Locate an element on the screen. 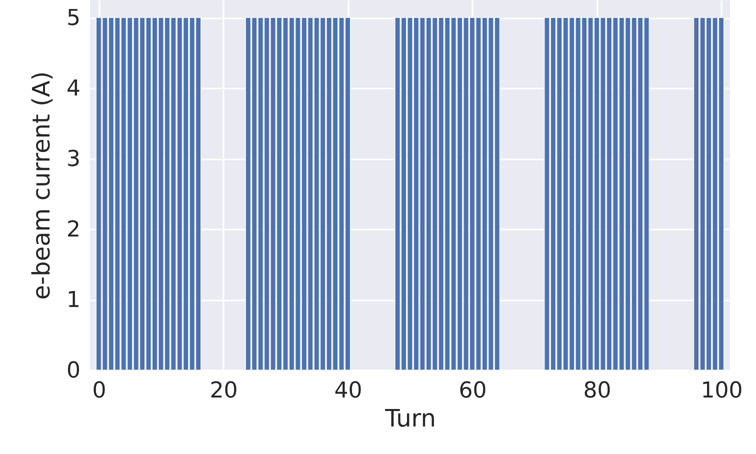 The height and width of the screenshot is (454, 756). x-tick-label: 100 is located at coordinates (721, 391).